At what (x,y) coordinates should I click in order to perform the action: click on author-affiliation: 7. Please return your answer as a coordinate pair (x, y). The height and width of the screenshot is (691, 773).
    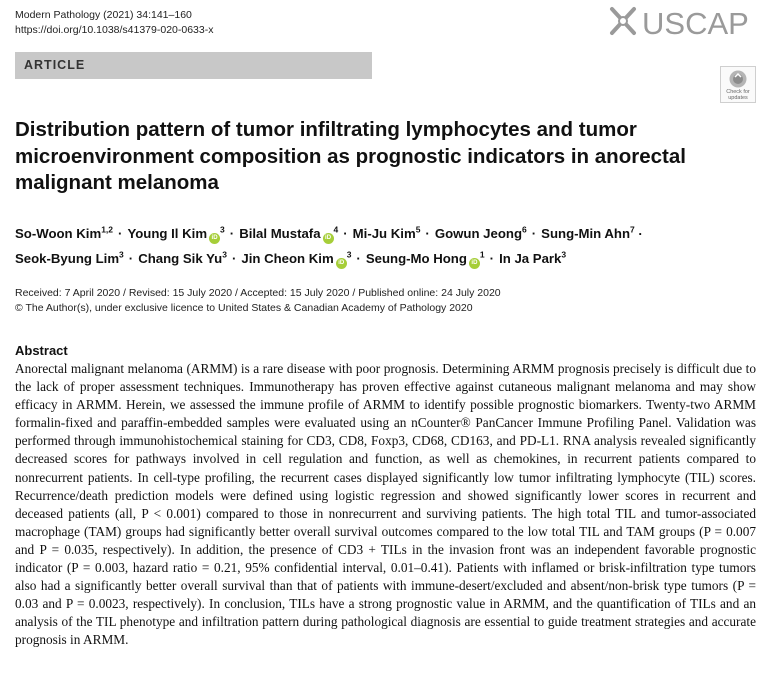
    Looking at the image, I should click on (632, 230).